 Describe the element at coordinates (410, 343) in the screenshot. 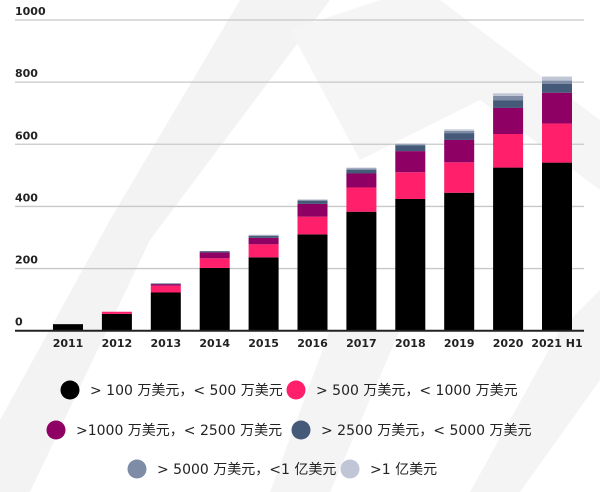

I see `x-tick-label: 2018` at that location.